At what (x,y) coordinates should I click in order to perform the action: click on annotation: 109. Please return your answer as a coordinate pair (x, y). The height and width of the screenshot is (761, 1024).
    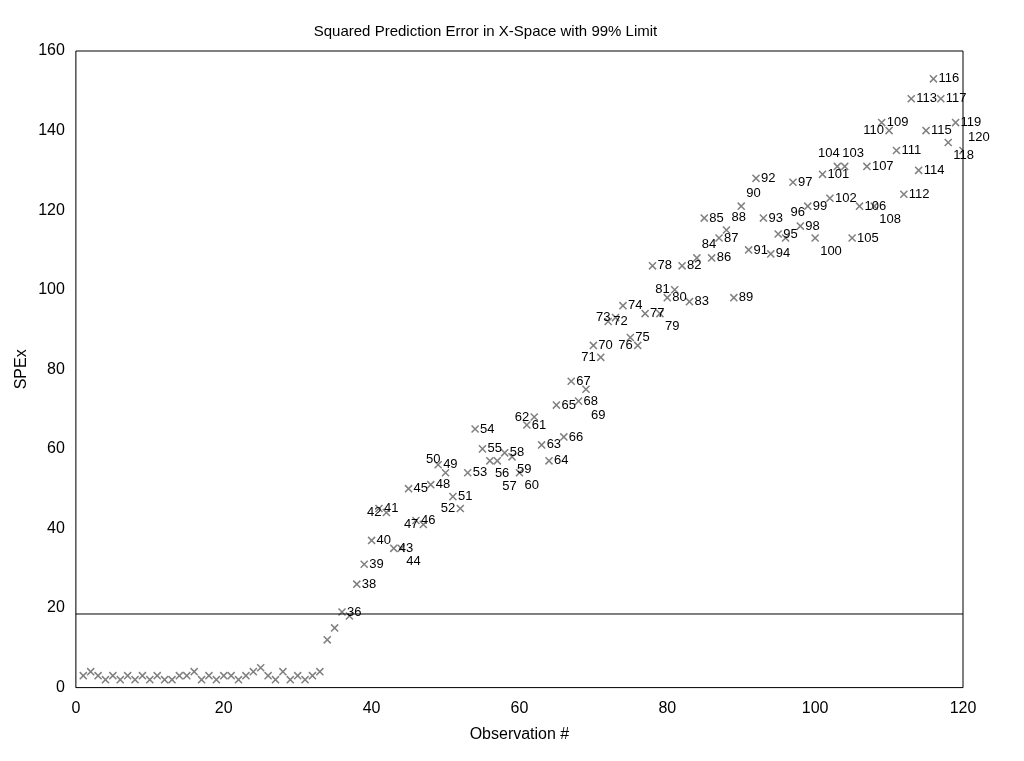
    Looking at the image, I should click on (897, 122).